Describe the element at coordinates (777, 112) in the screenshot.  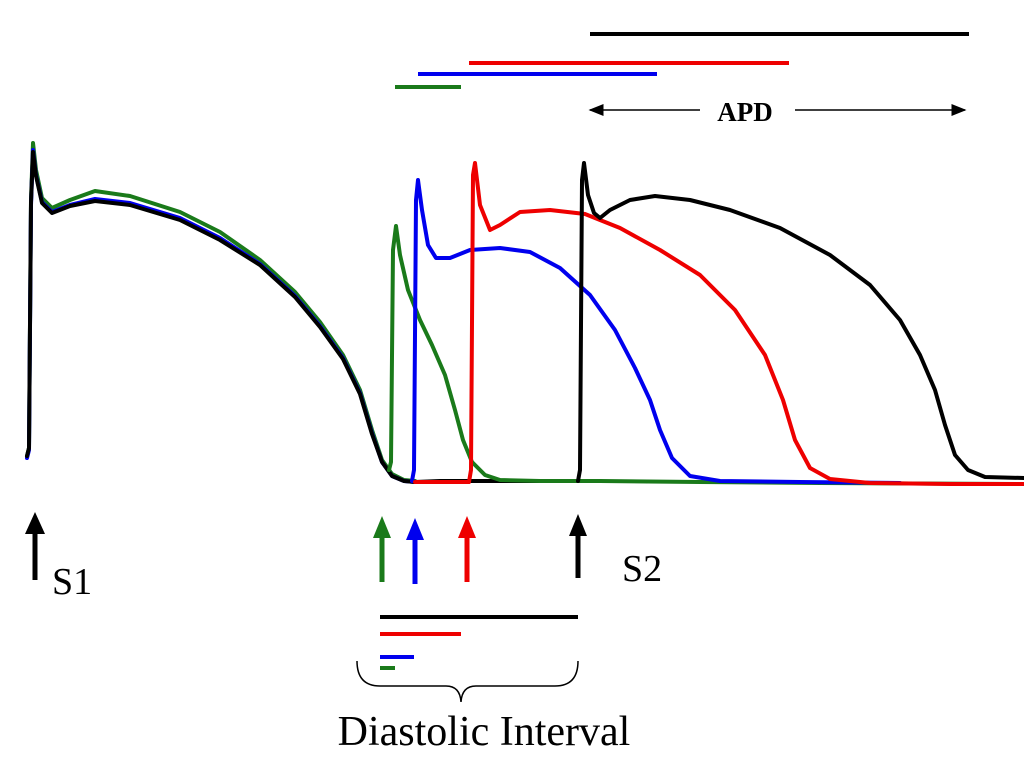
I see `apd-indicator: APD` at that location.